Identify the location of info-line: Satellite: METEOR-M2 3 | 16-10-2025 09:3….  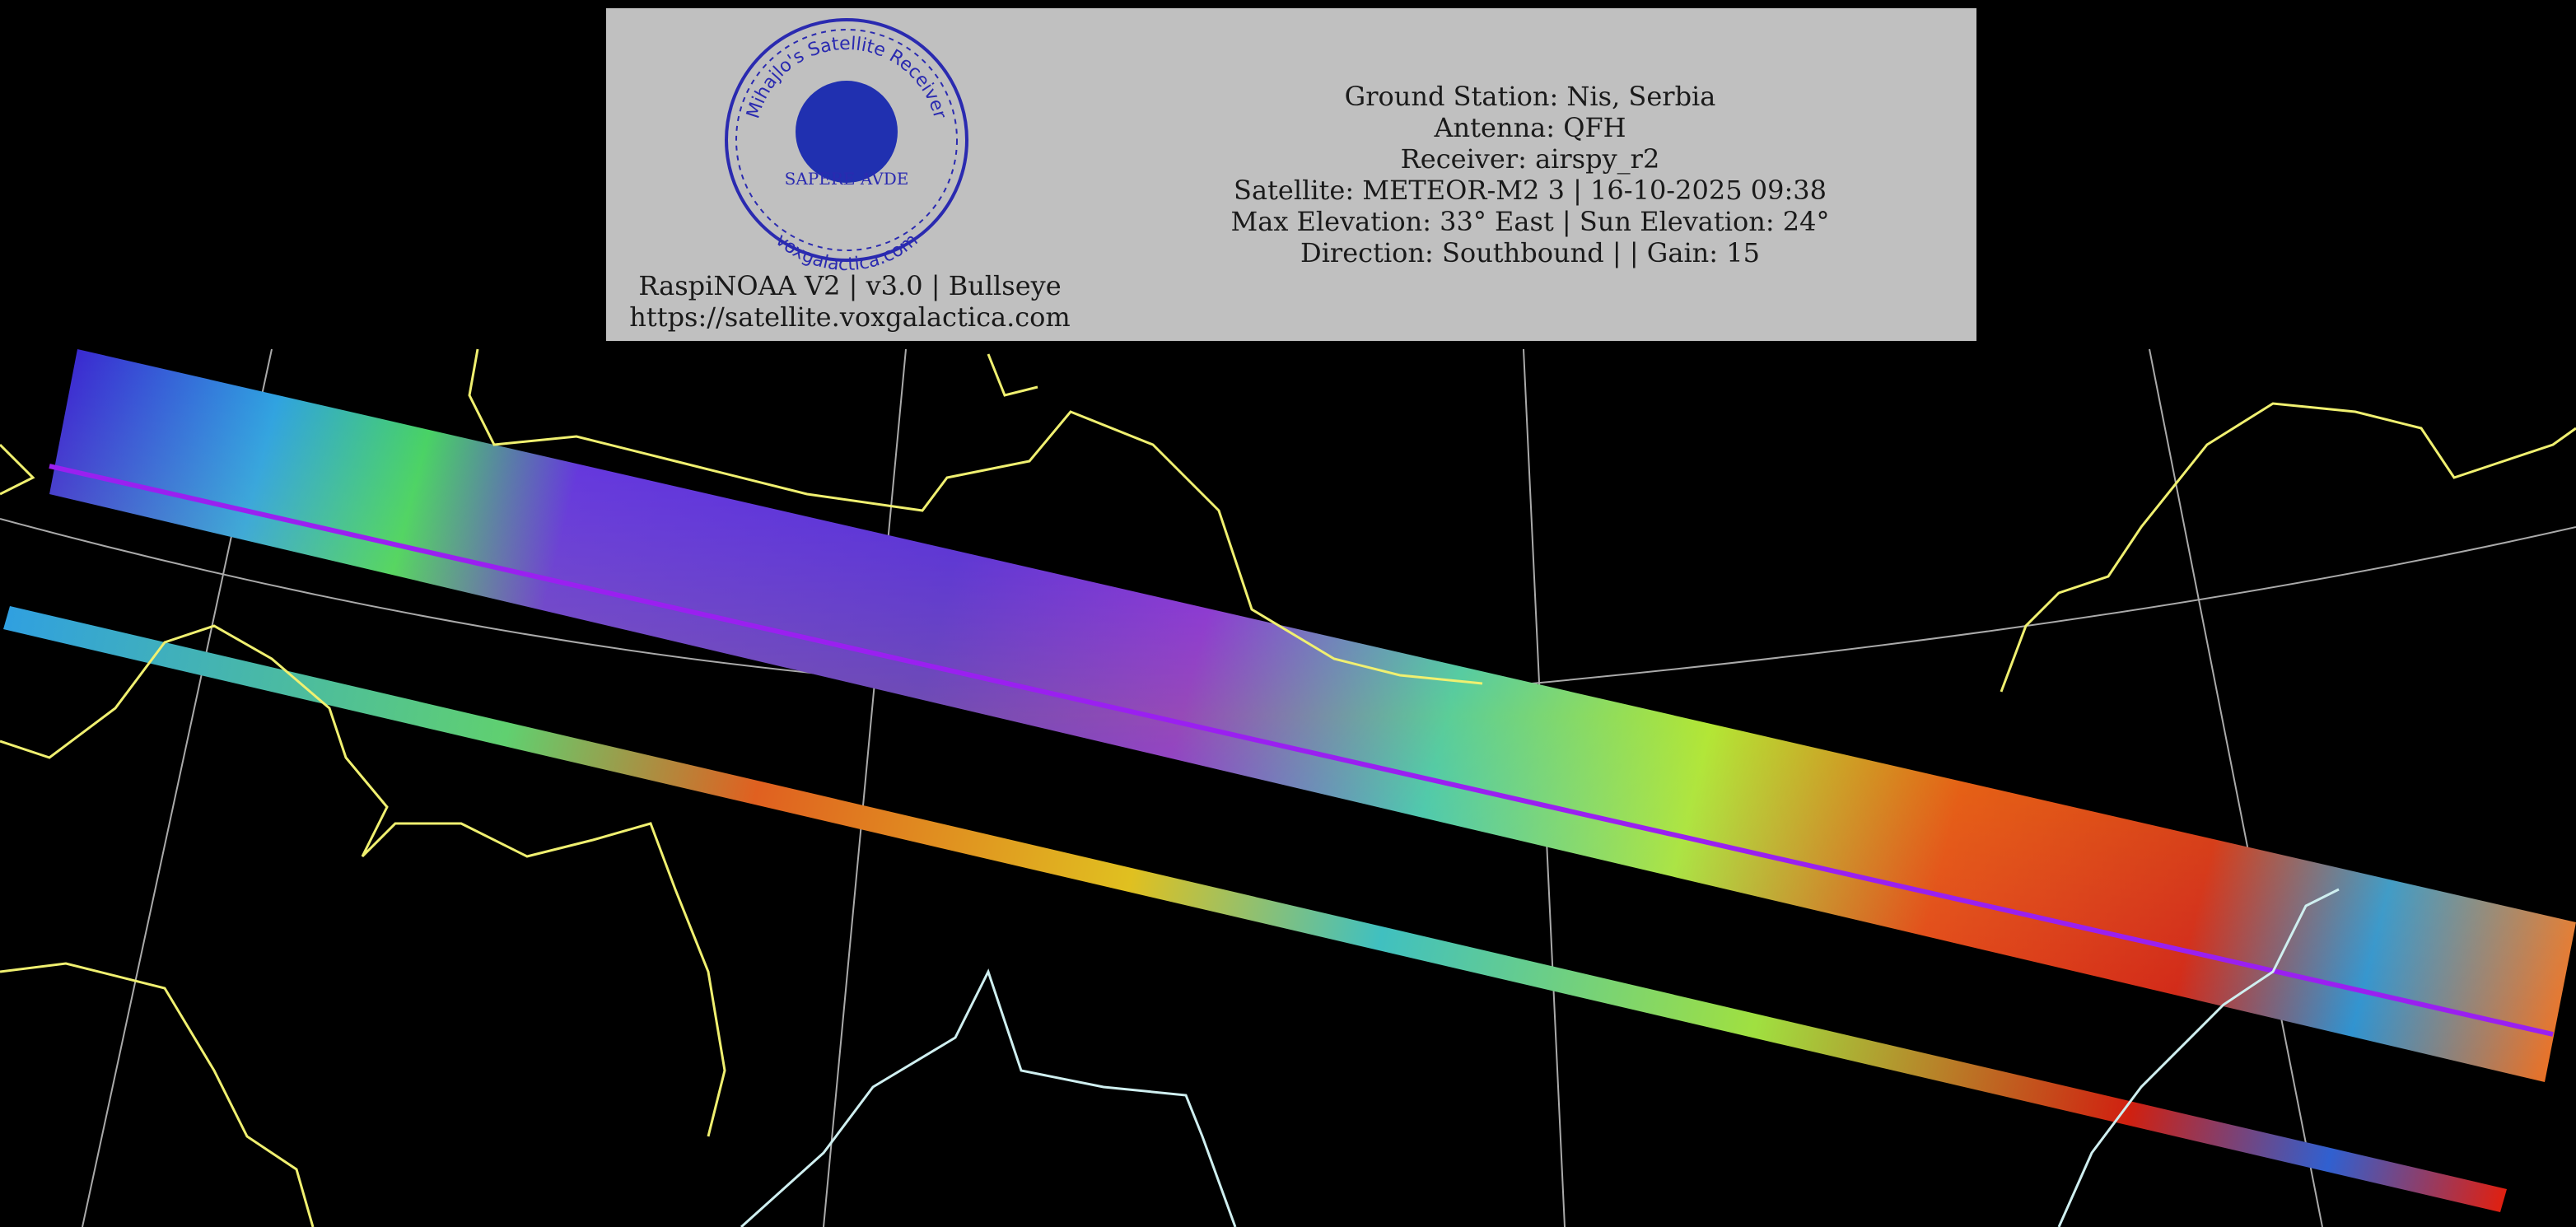
(1530, 190).